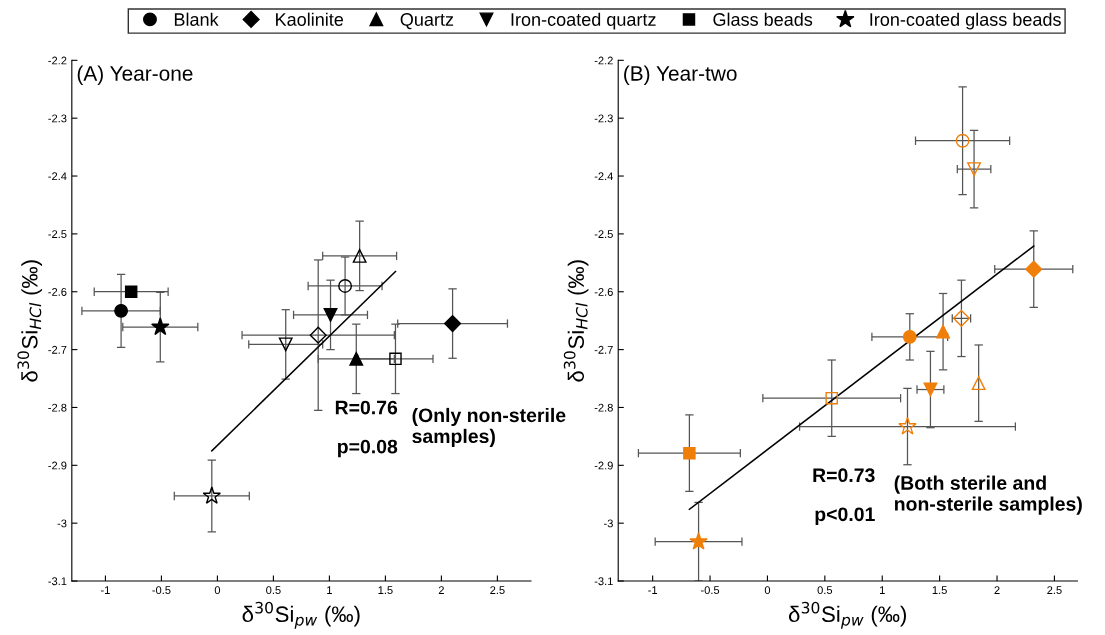 The image size is (1105, 635). I want to click on legend-label: Glass beads, so click(763, 19).